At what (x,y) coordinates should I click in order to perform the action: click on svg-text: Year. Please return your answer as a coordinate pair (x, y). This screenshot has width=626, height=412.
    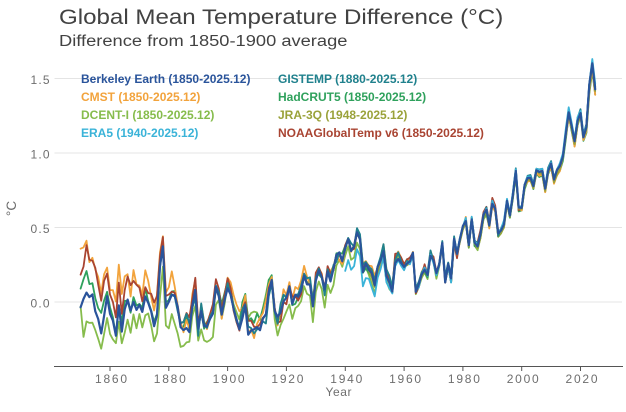
    Looking at the image, I should click on (339, 392).